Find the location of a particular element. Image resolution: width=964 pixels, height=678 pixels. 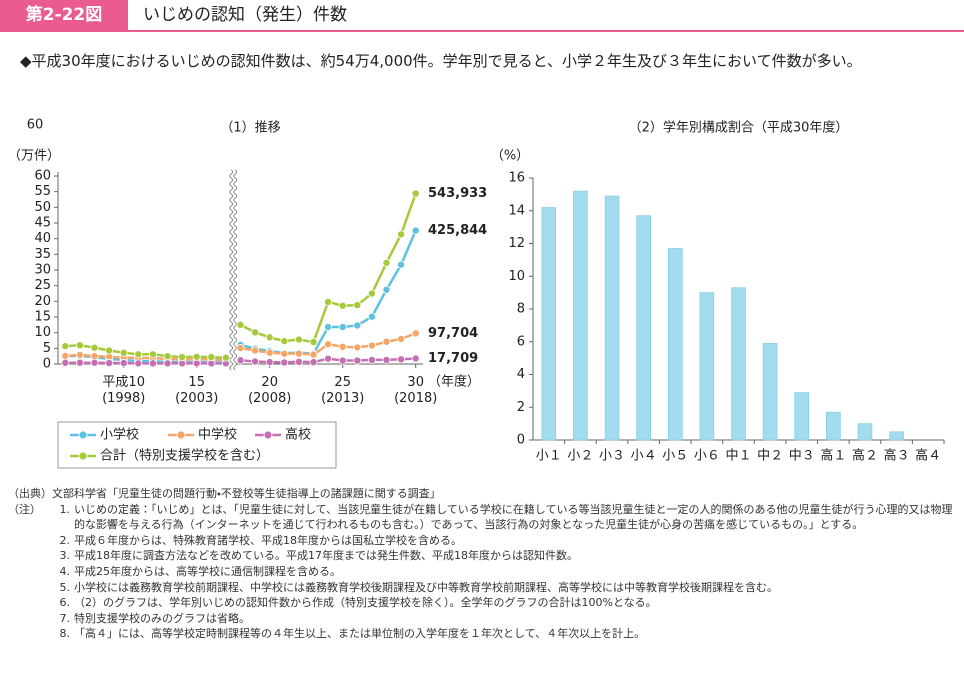

x-tick-label: 小６ is located at coordinates (707, 456).